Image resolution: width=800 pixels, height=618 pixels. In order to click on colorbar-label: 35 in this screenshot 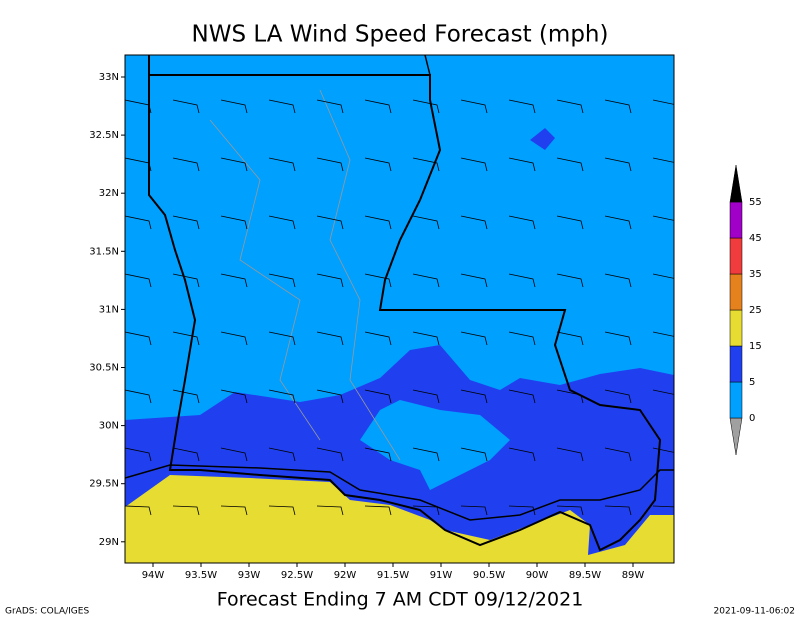, I will do `click(755, 274)`.